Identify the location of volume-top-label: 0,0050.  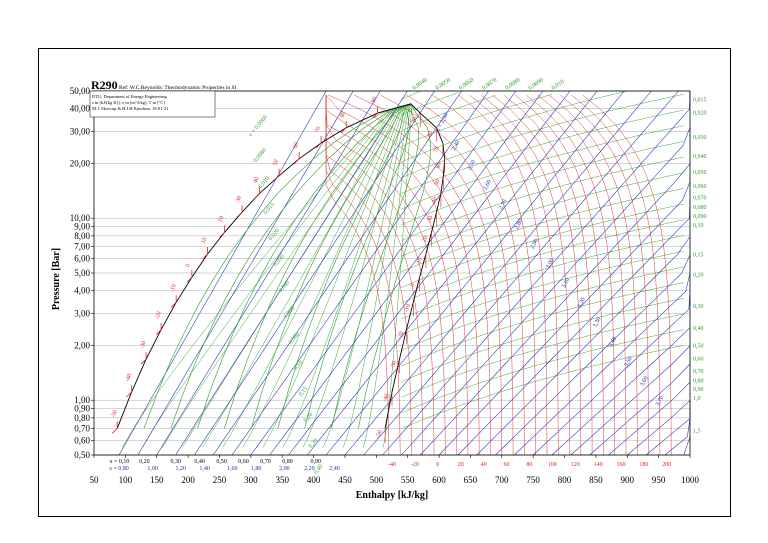
(443, 84).